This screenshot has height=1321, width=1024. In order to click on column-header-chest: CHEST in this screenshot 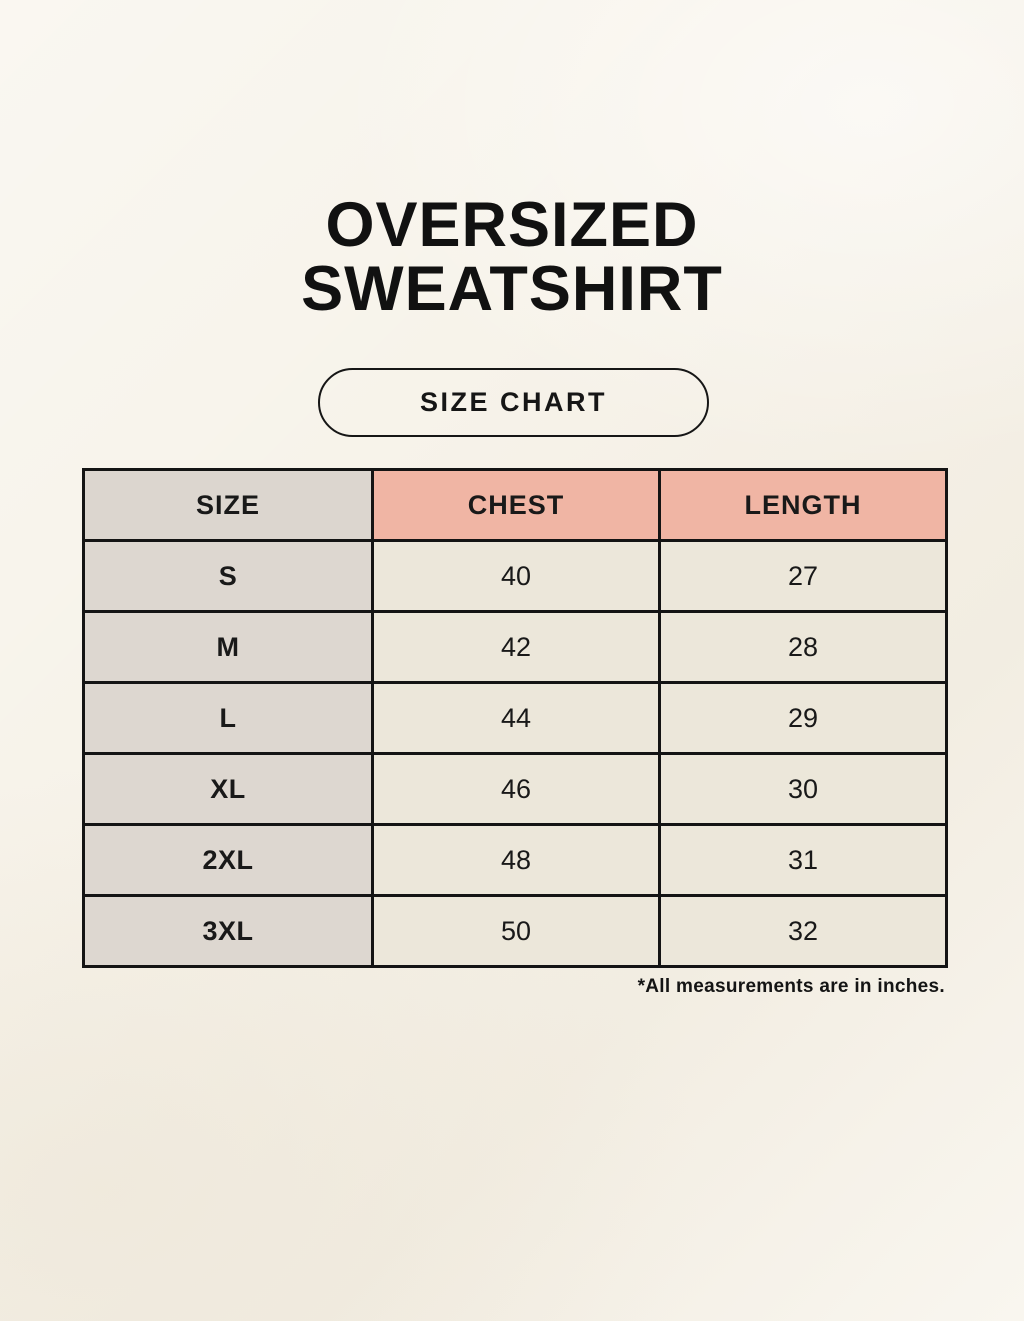, I will do `click(516, 505)`.